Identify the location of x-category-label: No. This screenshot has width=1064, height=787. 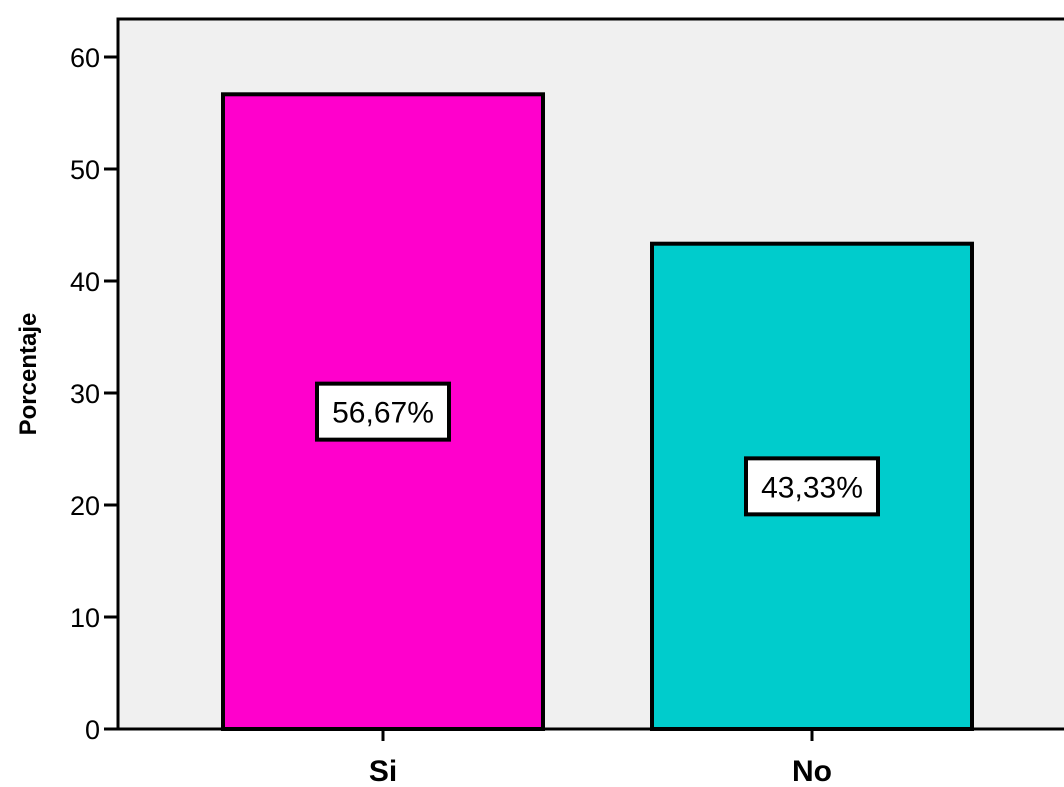
(812, 771).